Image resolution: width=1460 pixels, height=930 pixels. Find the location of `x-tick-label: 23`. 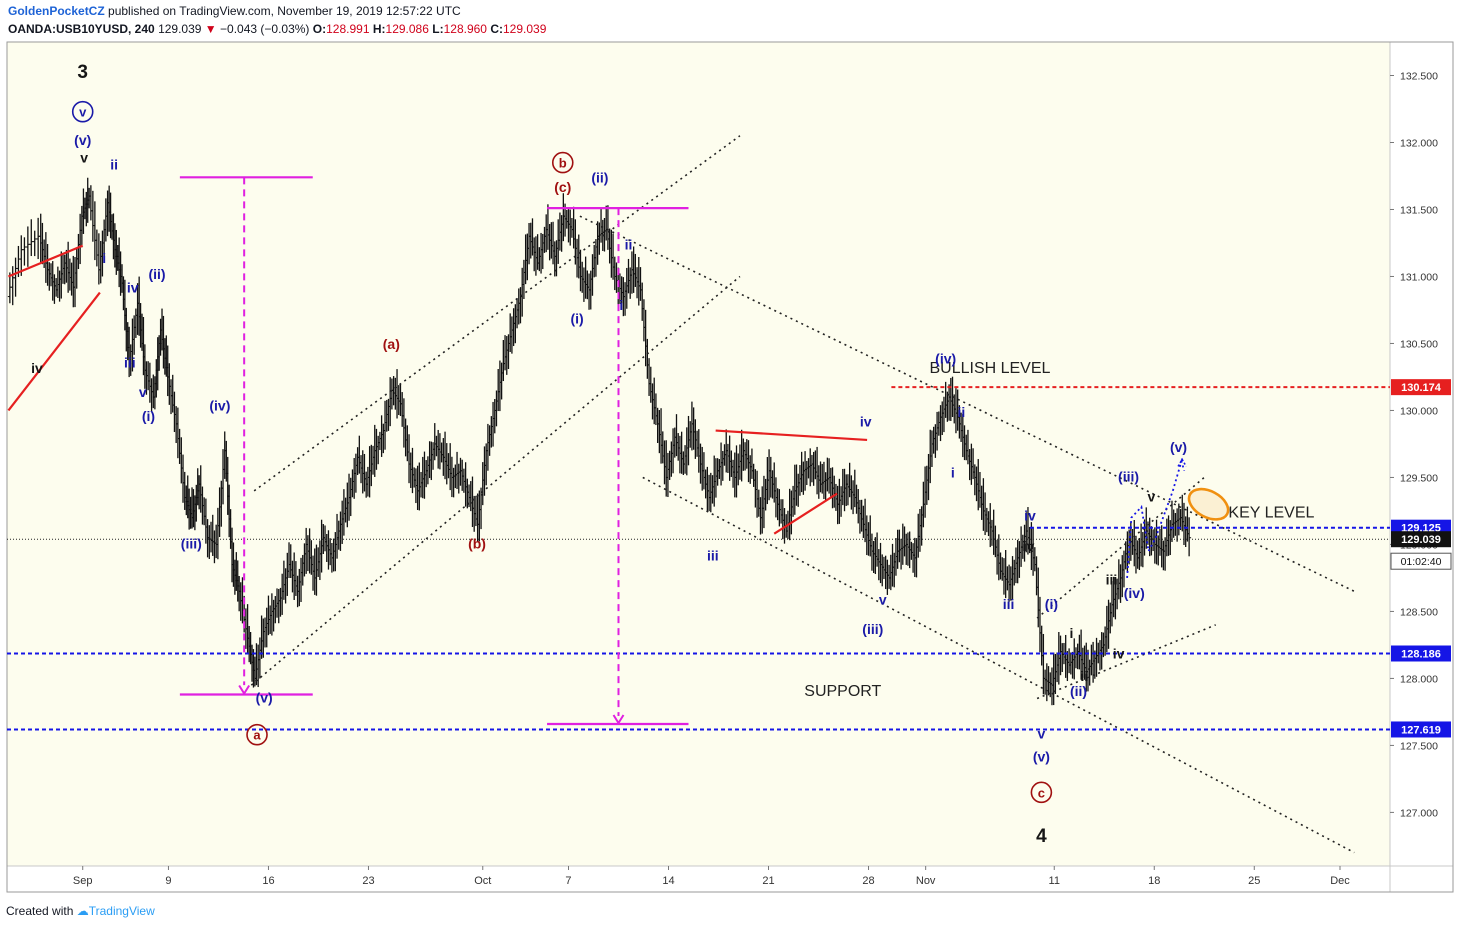

x-tick-label: 23 is located at coordinates (368, 881).